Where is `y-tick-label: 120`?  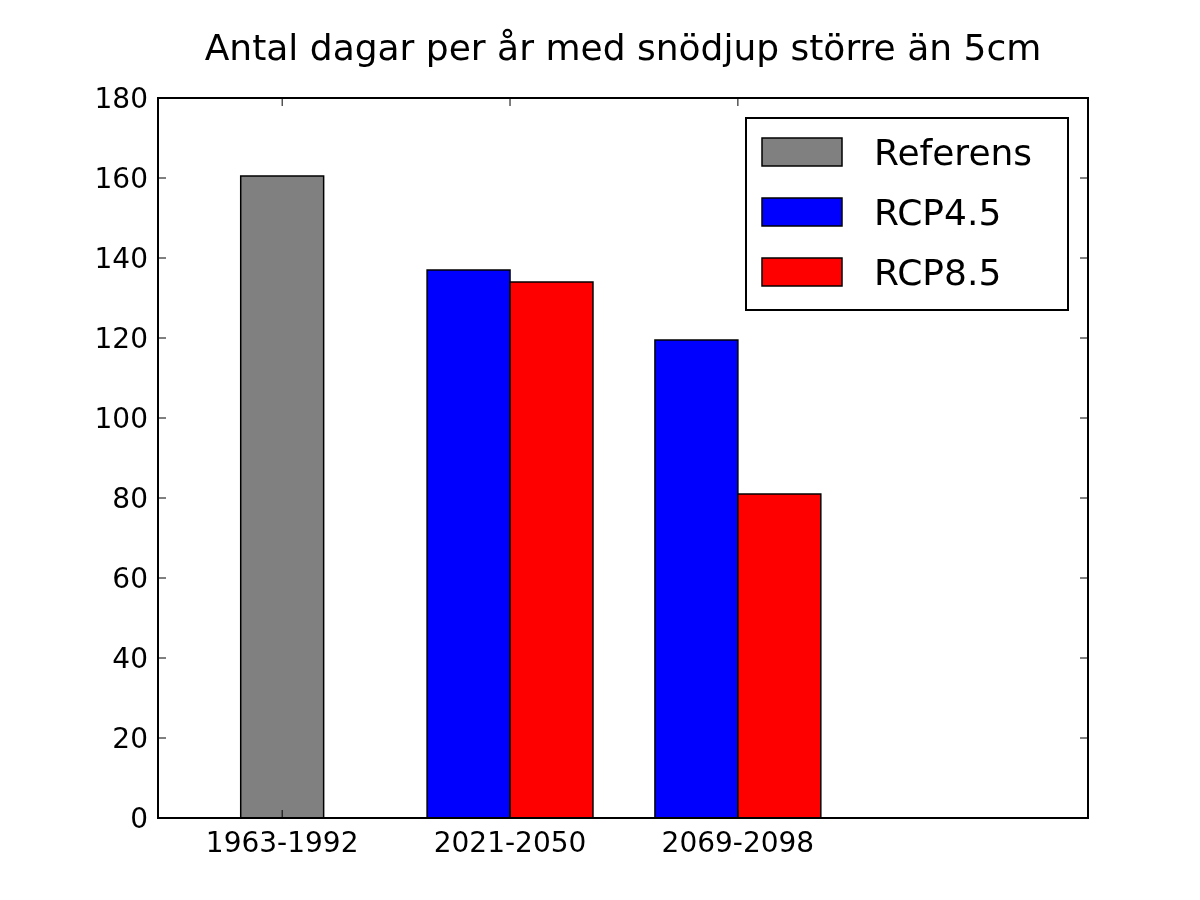
y-tick-label: 120 is located at coordinates (121, 338).